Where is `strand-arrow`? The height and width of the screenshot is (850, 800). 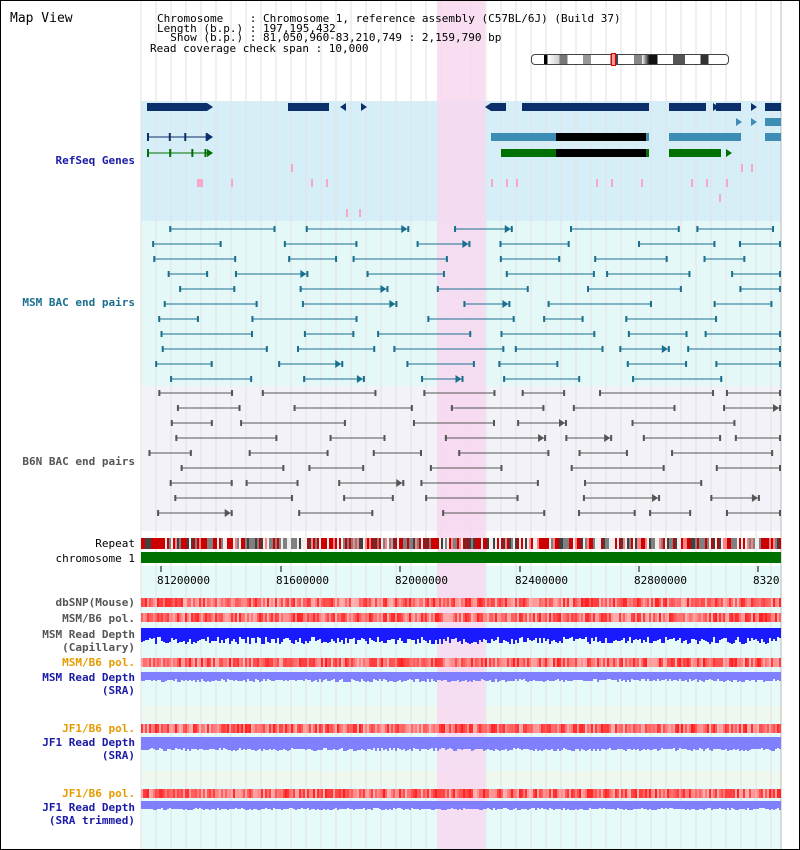
strand-arrow is located at coordinates (359, 379).